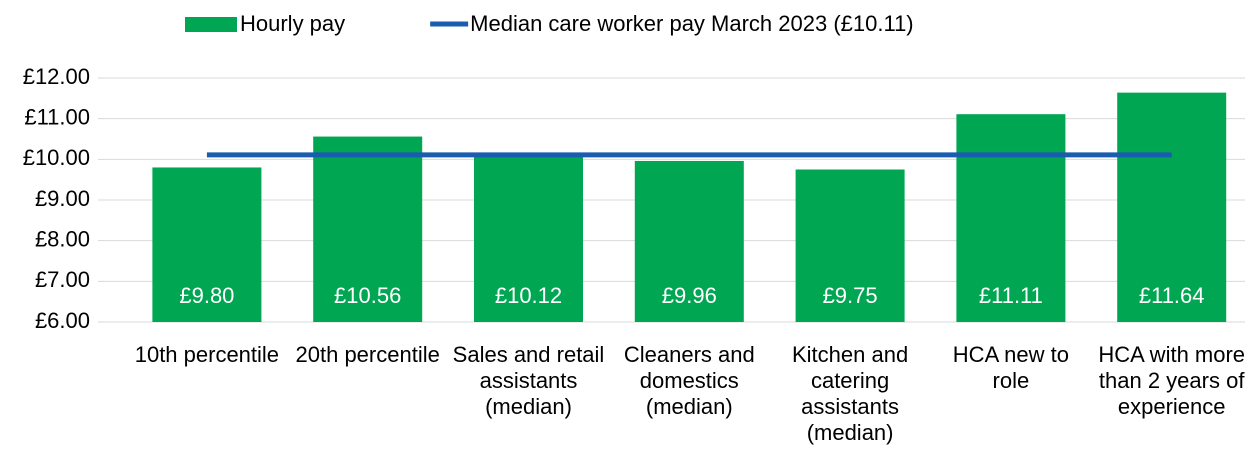  What do you see at coordinates (1011, 295) in the screenshot?
I see `data-label: £11.11` at bounding box center [1011, 295].